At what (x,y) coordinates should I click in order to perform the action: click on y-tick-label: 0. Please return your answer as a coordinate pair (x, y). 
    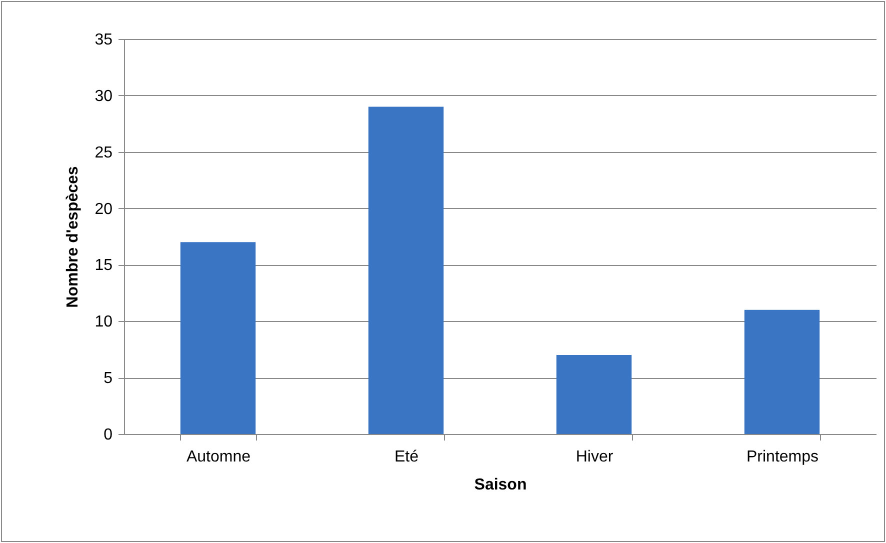
    Looking at the image, I should click on (108, 435).